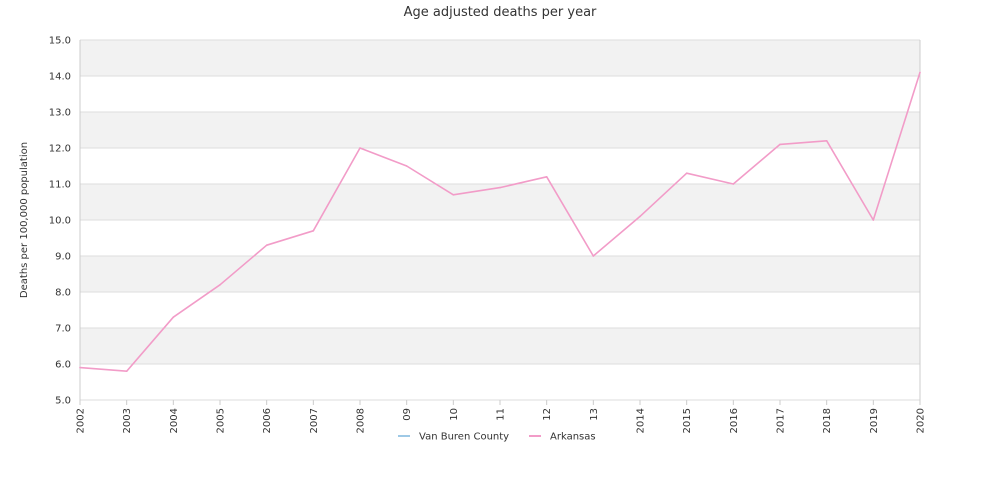 Image resolution: width=1000 pixels, height=500 pixels. I want to click on x-tick-label: 09, so click(407, 414).